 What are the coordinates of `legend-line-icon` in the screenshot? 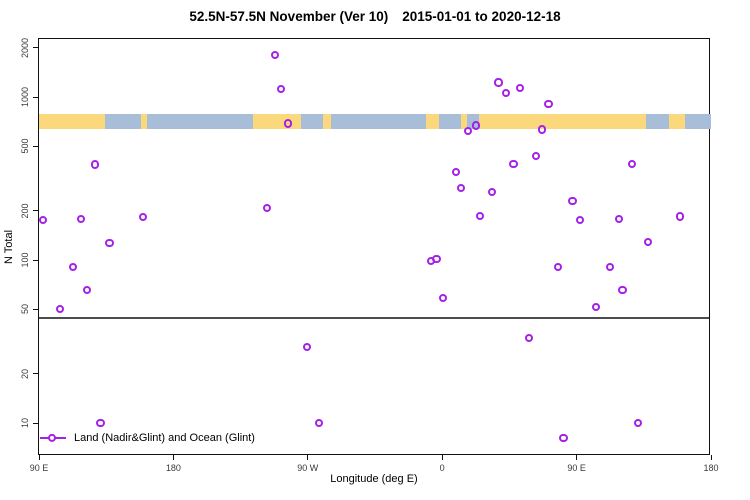 It's located at (53, 438).